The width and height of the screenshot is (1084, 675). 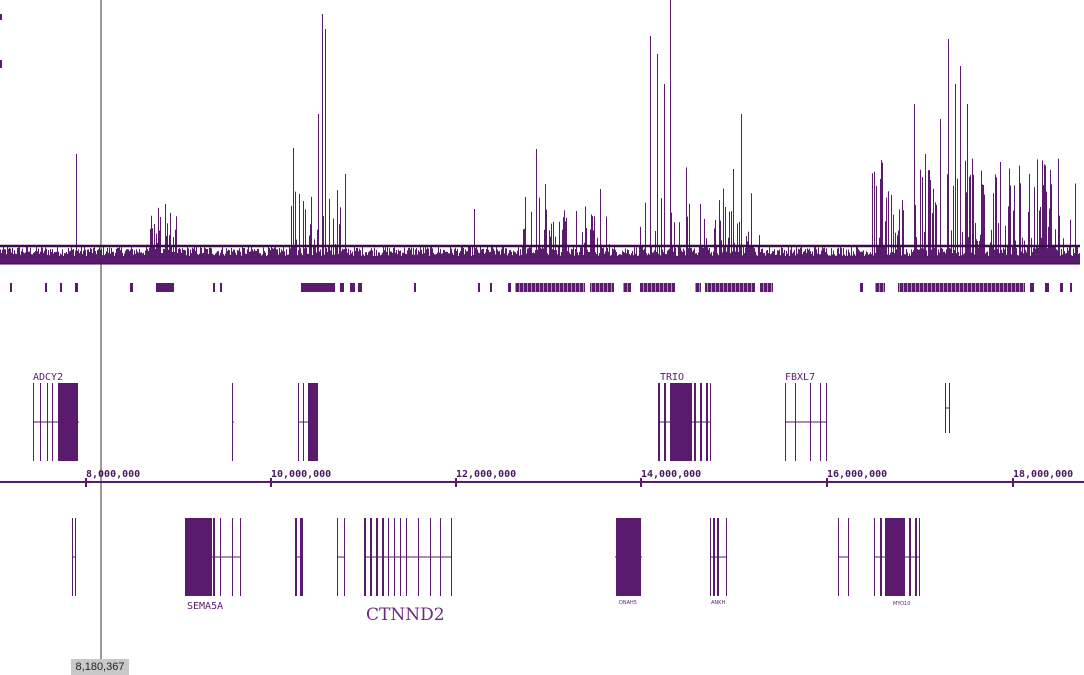 I want to click on cursor-position-readout: 8,180,367, so click(x=100, y=667).